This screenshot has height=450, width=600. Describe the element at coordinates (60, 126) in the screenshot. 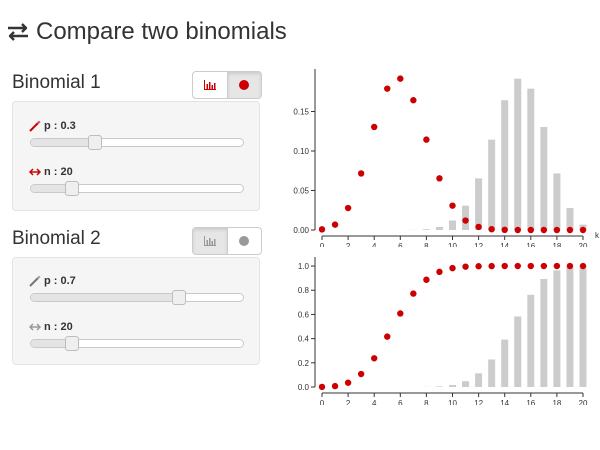

I see `binomial-1-p-text: p : 0.3` at that location.